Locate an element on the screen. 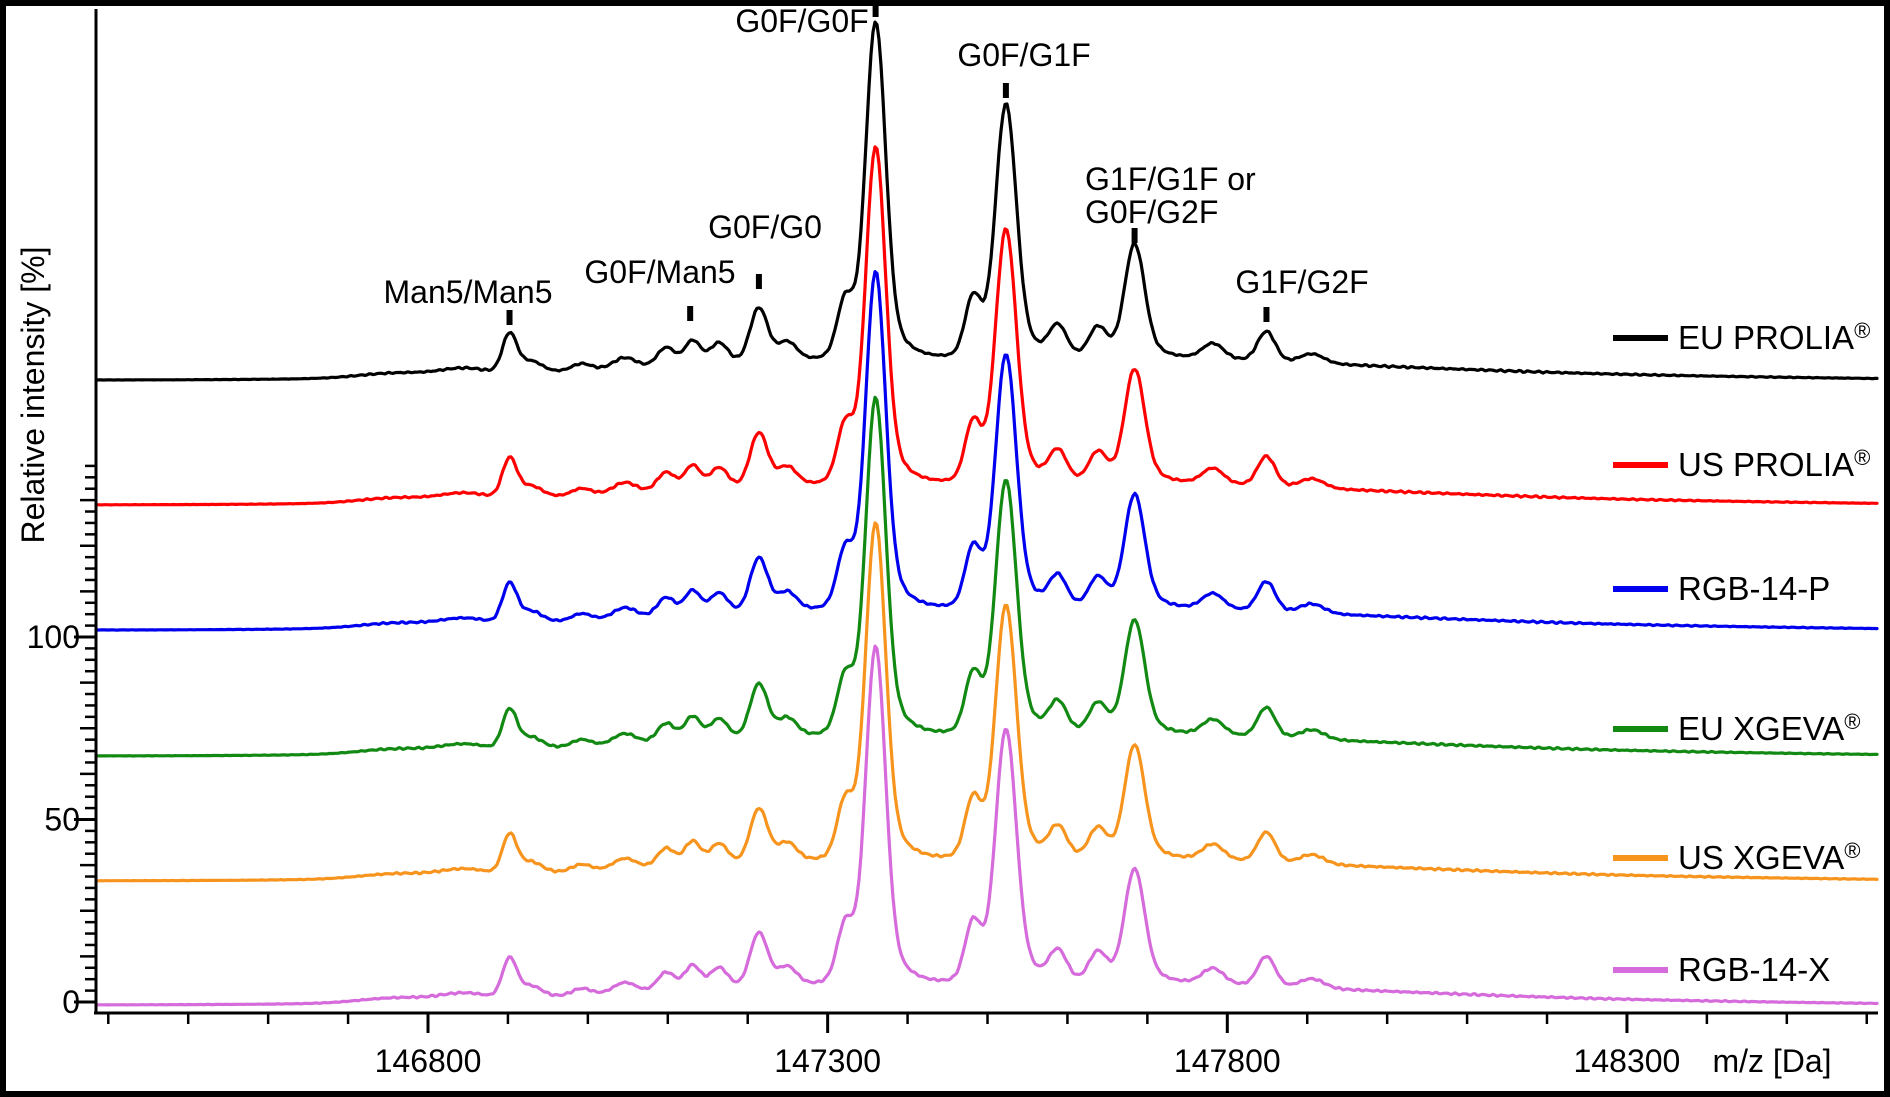 This screenshot has height=1097, width=1890. peak-annotation-g0f-g1f: G0F/G1F is located at coordinates (1024, 67).